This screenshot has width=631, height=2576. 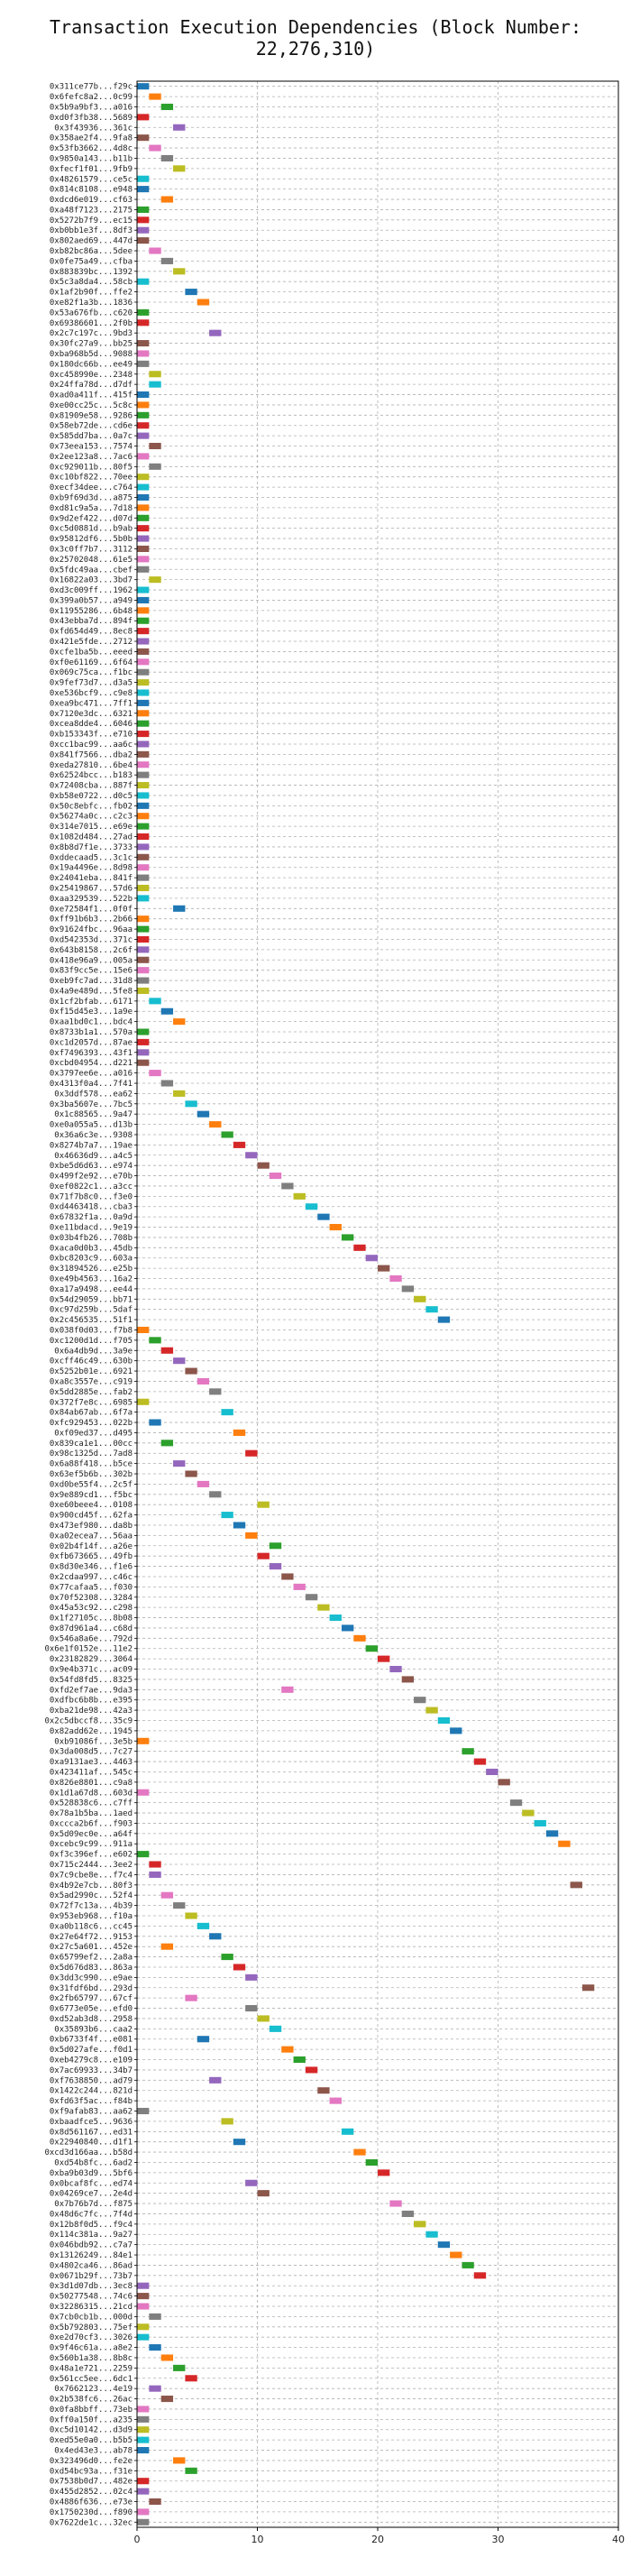 What do you see at coordinates (91, 2348) in the screenshot?
I see `tx-label: 0x9f46c61a...a8e2` at bounding box center [91, 2348].